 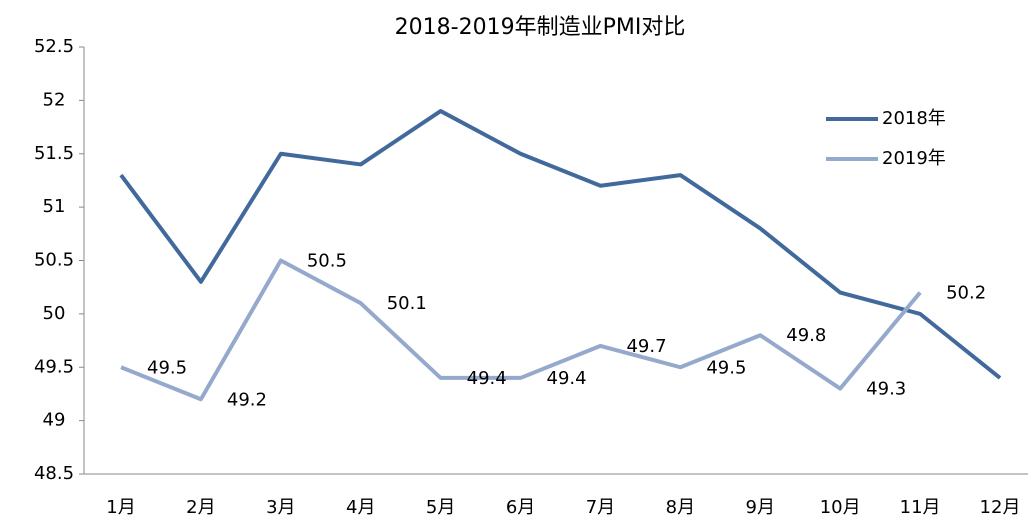 I want to click on x-tick-label: 3月, so click(x=280, y=507).